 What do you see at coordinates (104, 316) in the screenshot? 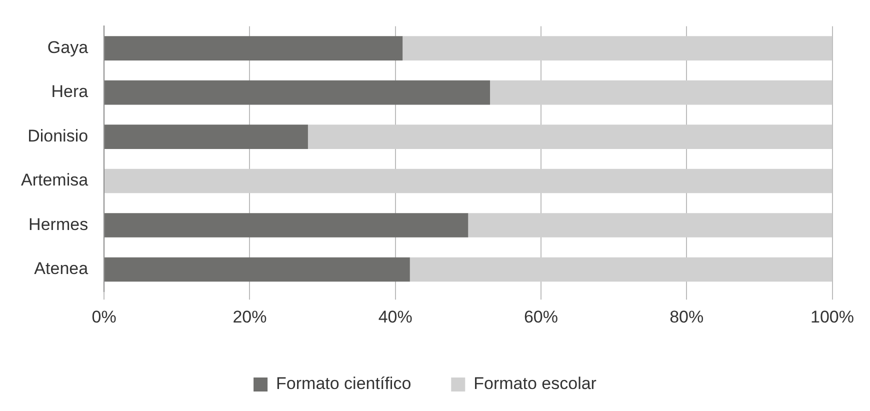
I see `x-tick-label: 0%` at bounding box center [104, 316].